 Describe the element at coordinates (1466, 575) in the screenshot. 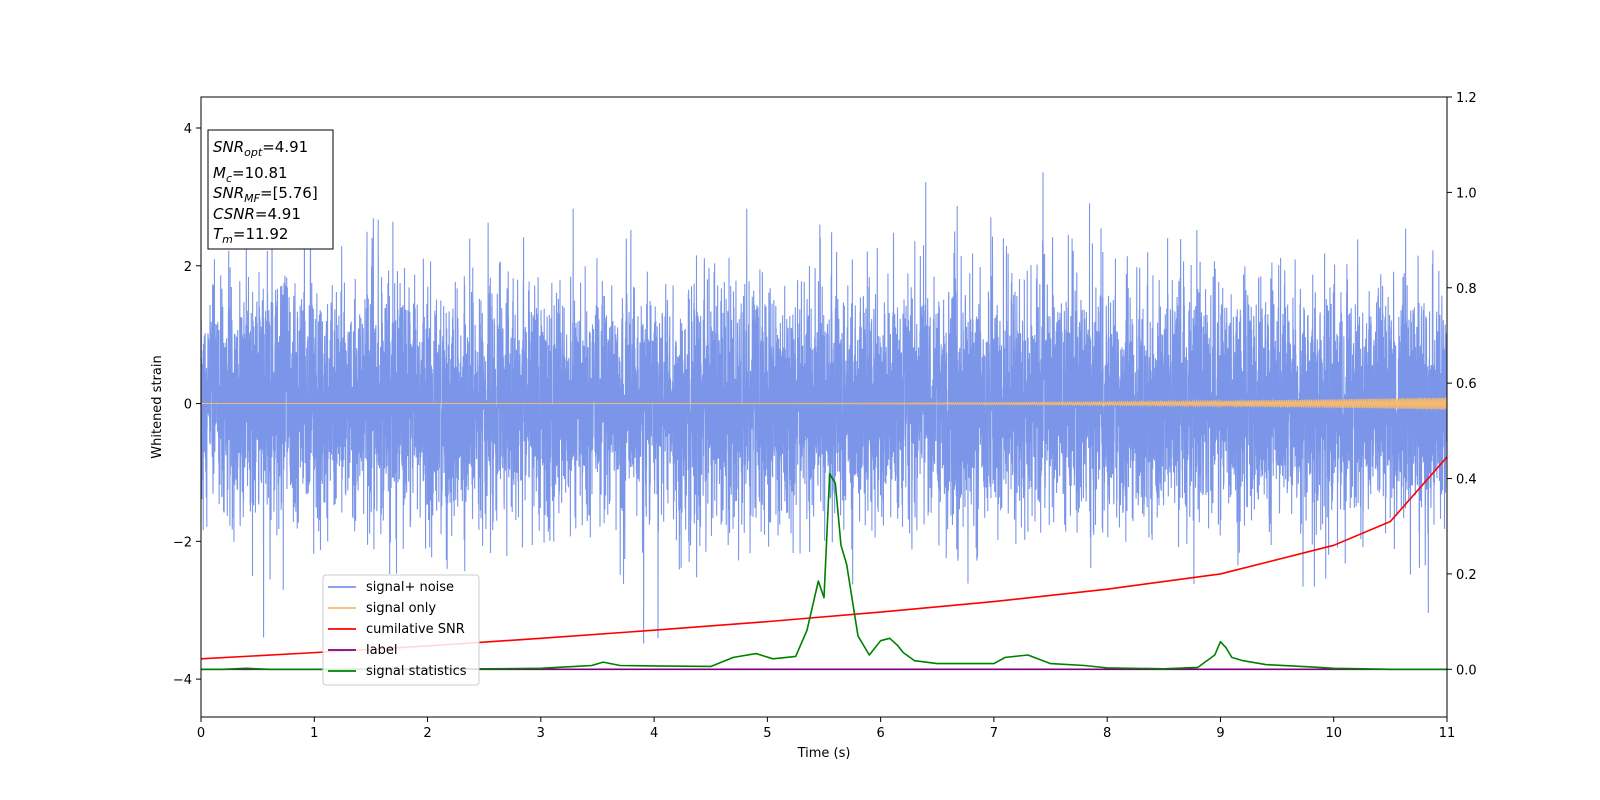

I see `y-right-tick-label: 0.2` at that location.